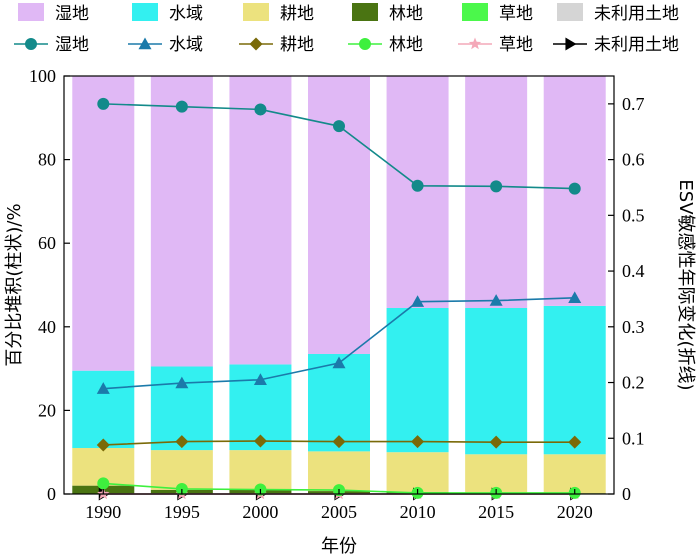 This screenshot has height=560, width=700. What do you see at coordinates (418, 442) in the screenshot?
I see `point-耕地-2010` at bounding box center [418, 442].